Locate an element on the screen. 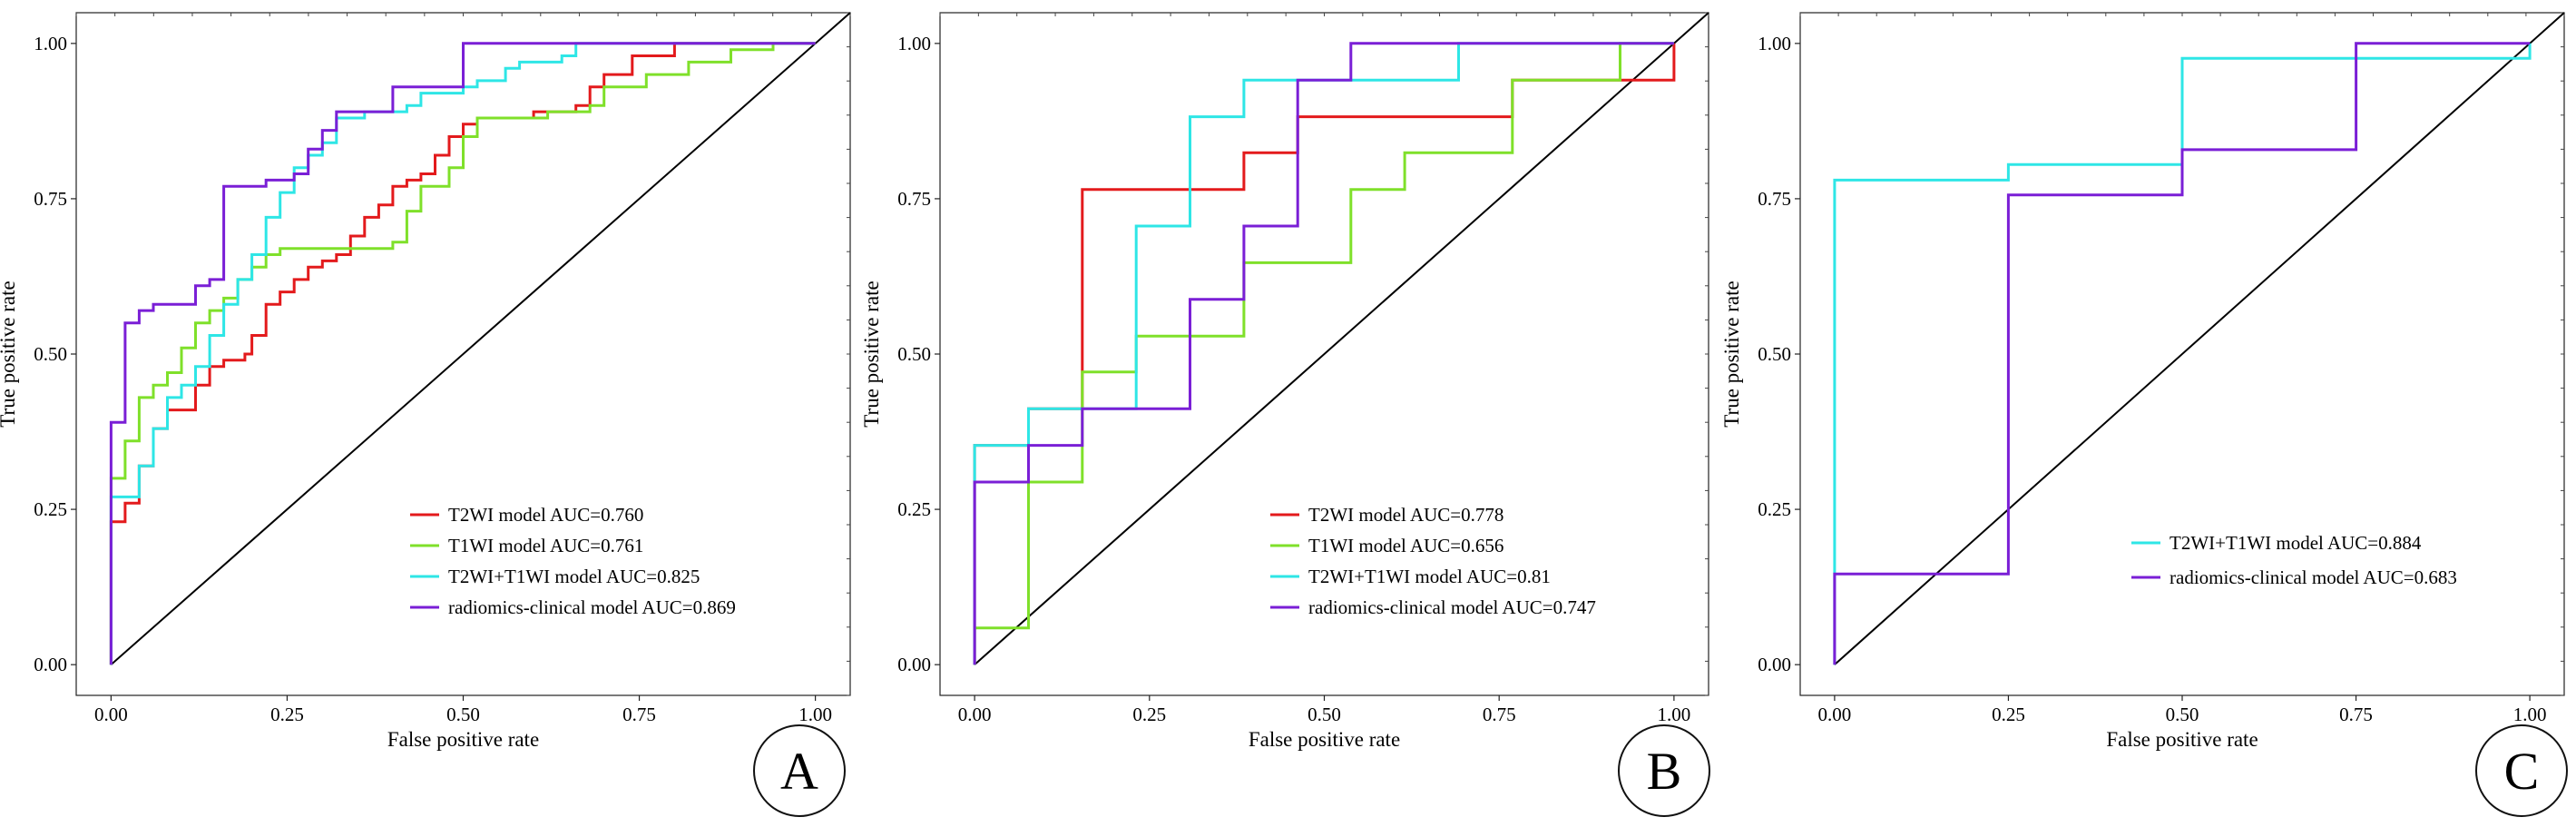  legend-label: T2WI model AUC=0.778 is located at coordinates (1405, 515).